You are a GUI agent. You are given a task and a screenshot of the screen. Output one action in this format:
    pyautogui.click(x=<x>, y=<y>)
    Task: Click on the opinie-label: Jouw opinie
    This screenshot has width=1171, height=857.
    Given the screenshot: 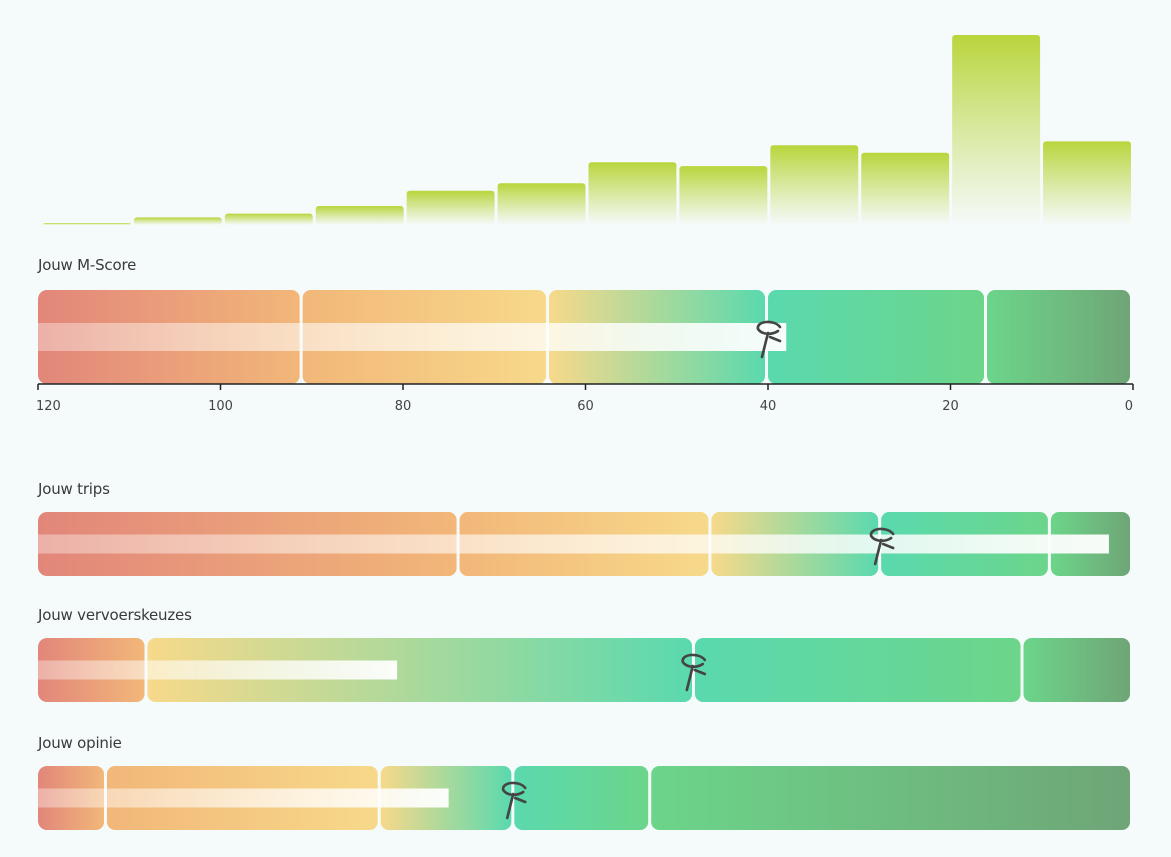 What is the action you would take?
    pyautogui.click(x=80, y=743)
    